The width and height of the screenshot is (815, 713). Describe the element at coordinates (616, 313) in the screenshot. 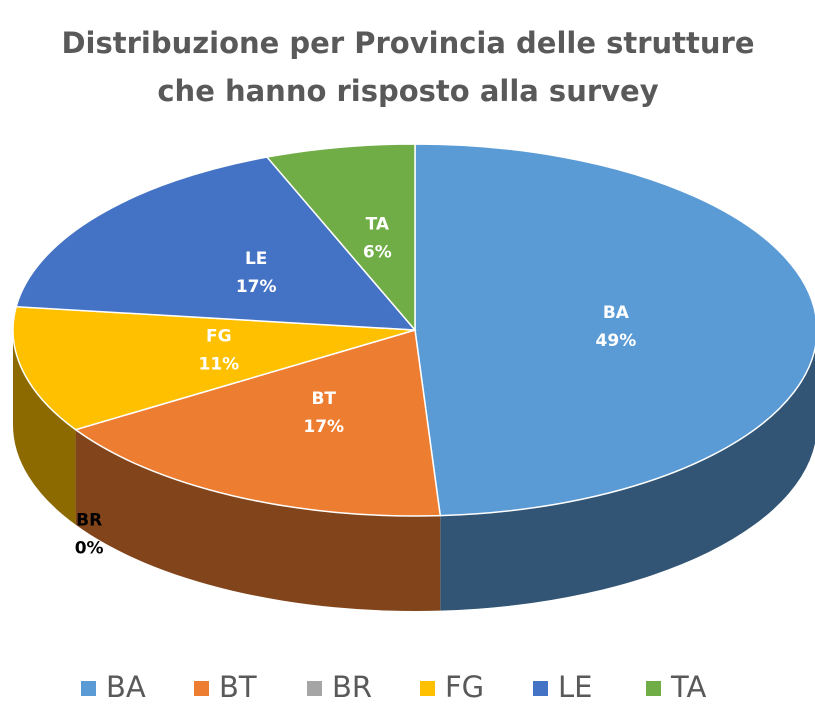

I see `data-label-category: BA` at that location.